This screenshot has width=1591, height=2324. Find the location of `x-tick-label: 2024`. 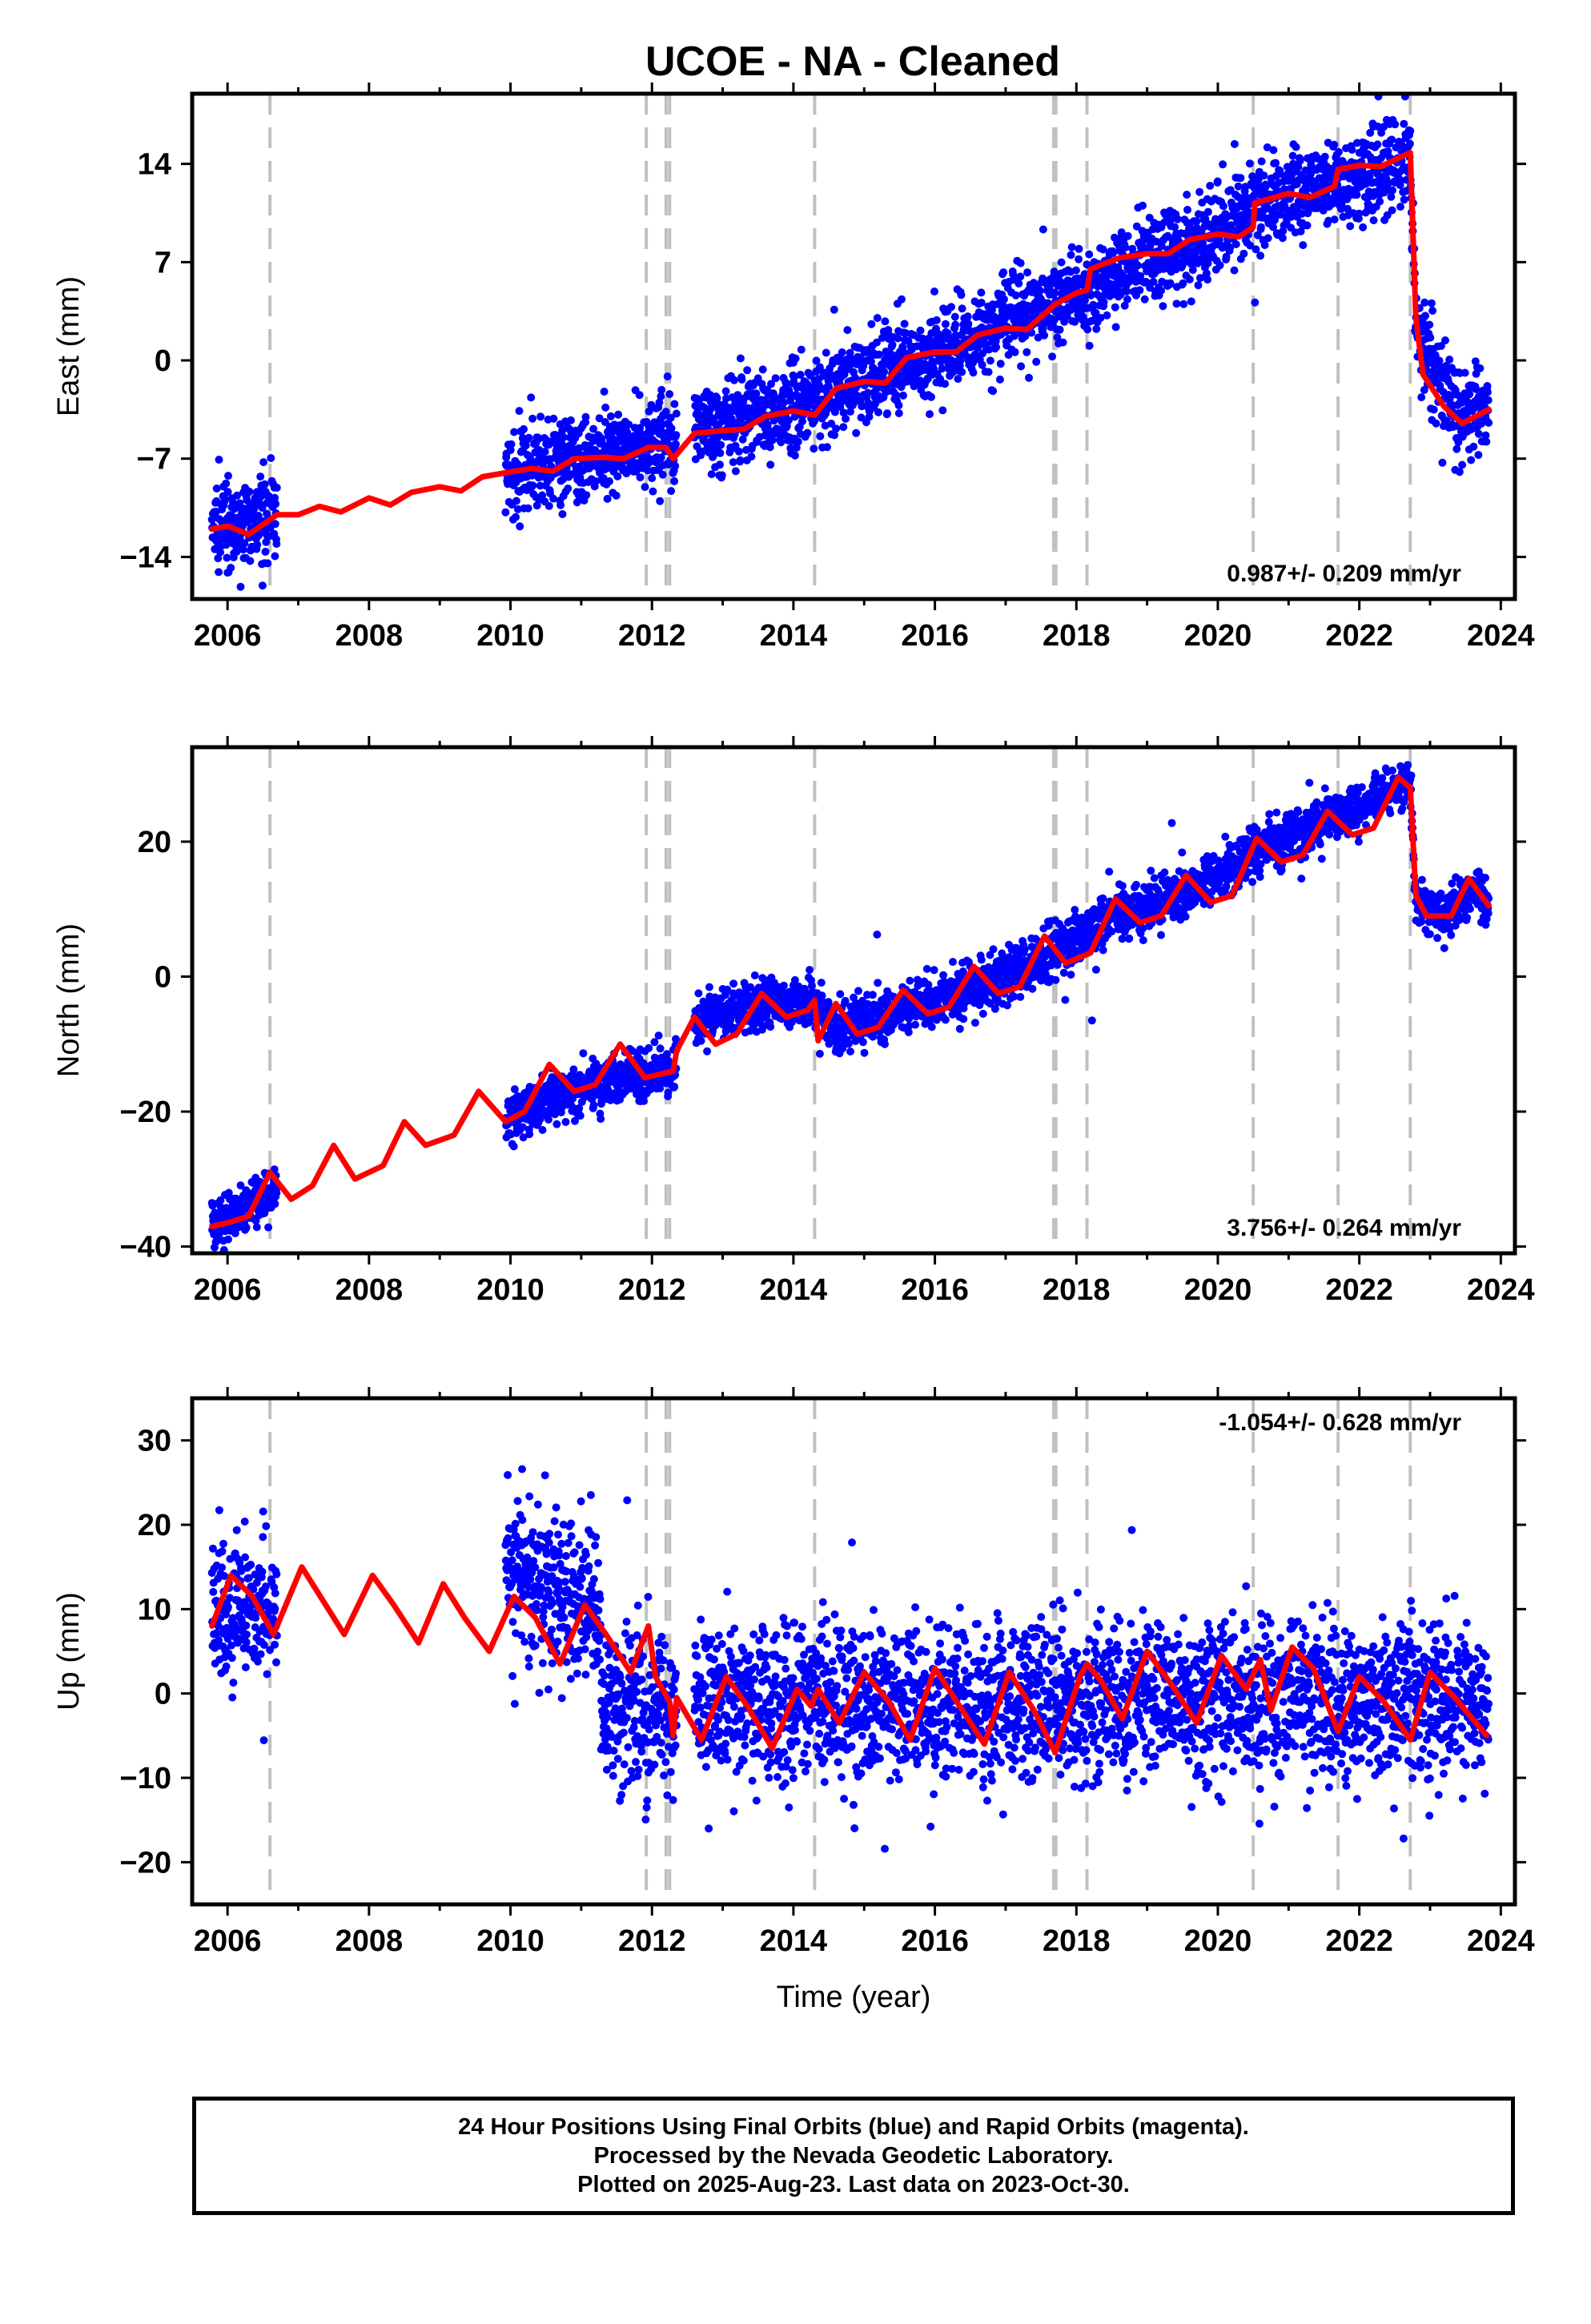

x-tick-label: 2024 is located at coordinates (1501, 636).